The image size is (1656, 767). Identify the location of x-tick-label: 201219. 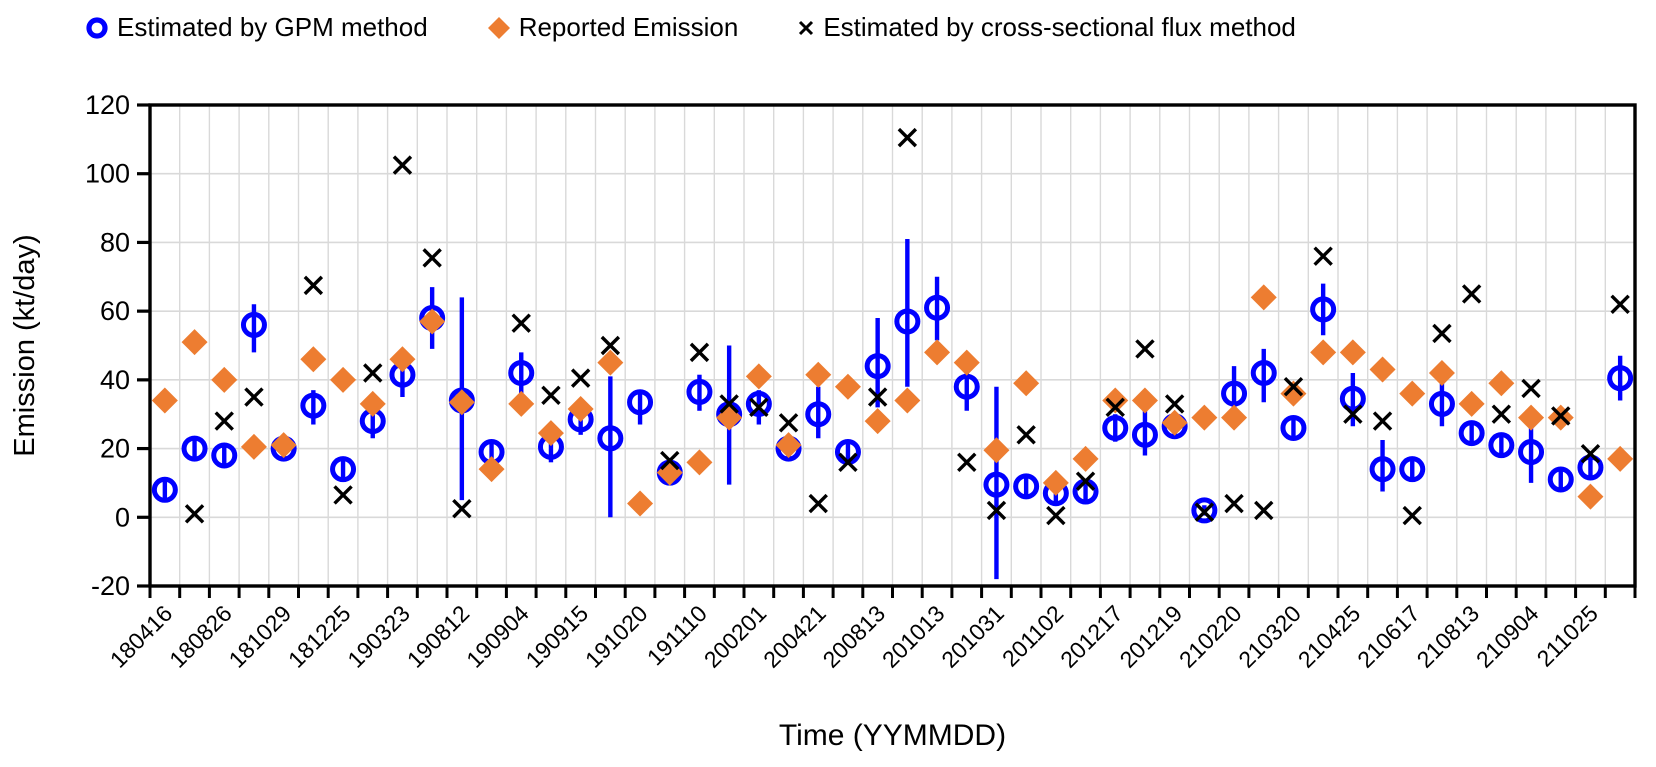
(1151, 636).